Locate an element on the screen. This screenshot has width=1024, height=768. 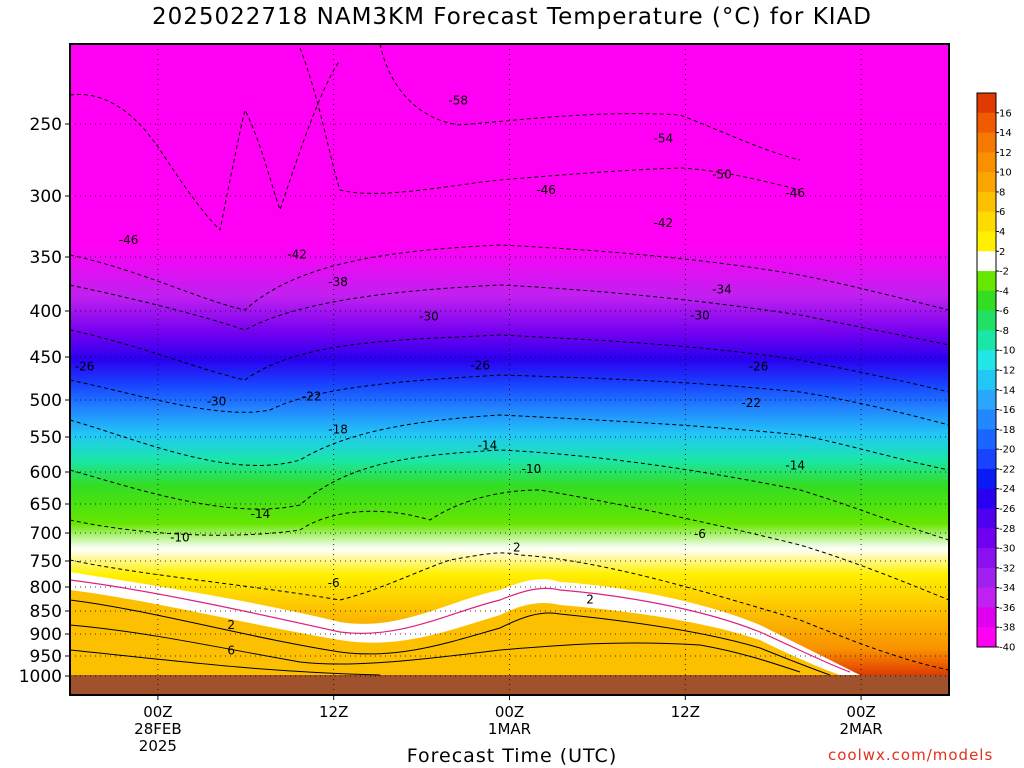
contour-label: 2 is located at coordinates (231, 625).